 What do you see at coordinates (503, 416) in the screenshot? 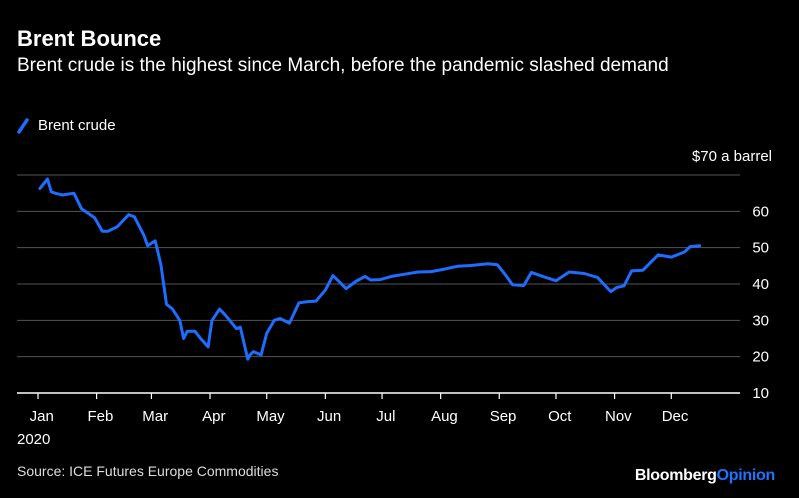
I see `x-tick-label: Sep` at bounding box center [503, 416].